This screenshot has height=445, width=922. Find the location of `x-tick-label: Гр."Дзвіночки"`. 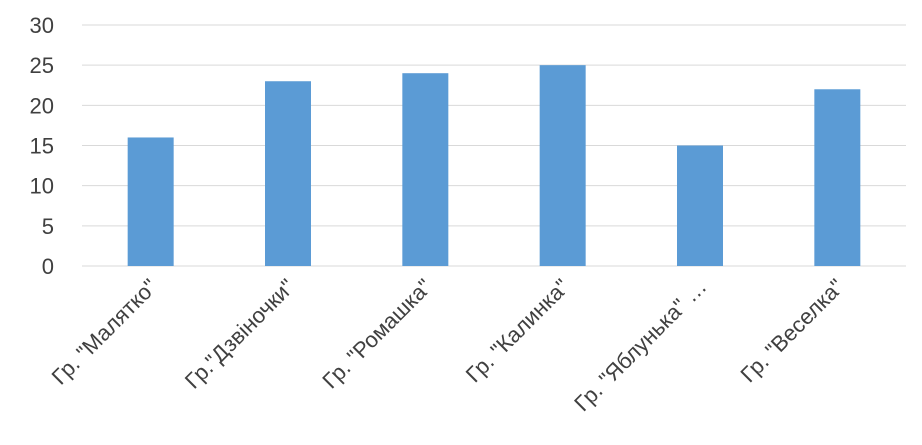

x-tick-label: Гр."Дзвіночки" is located at coordinates (240, 334).